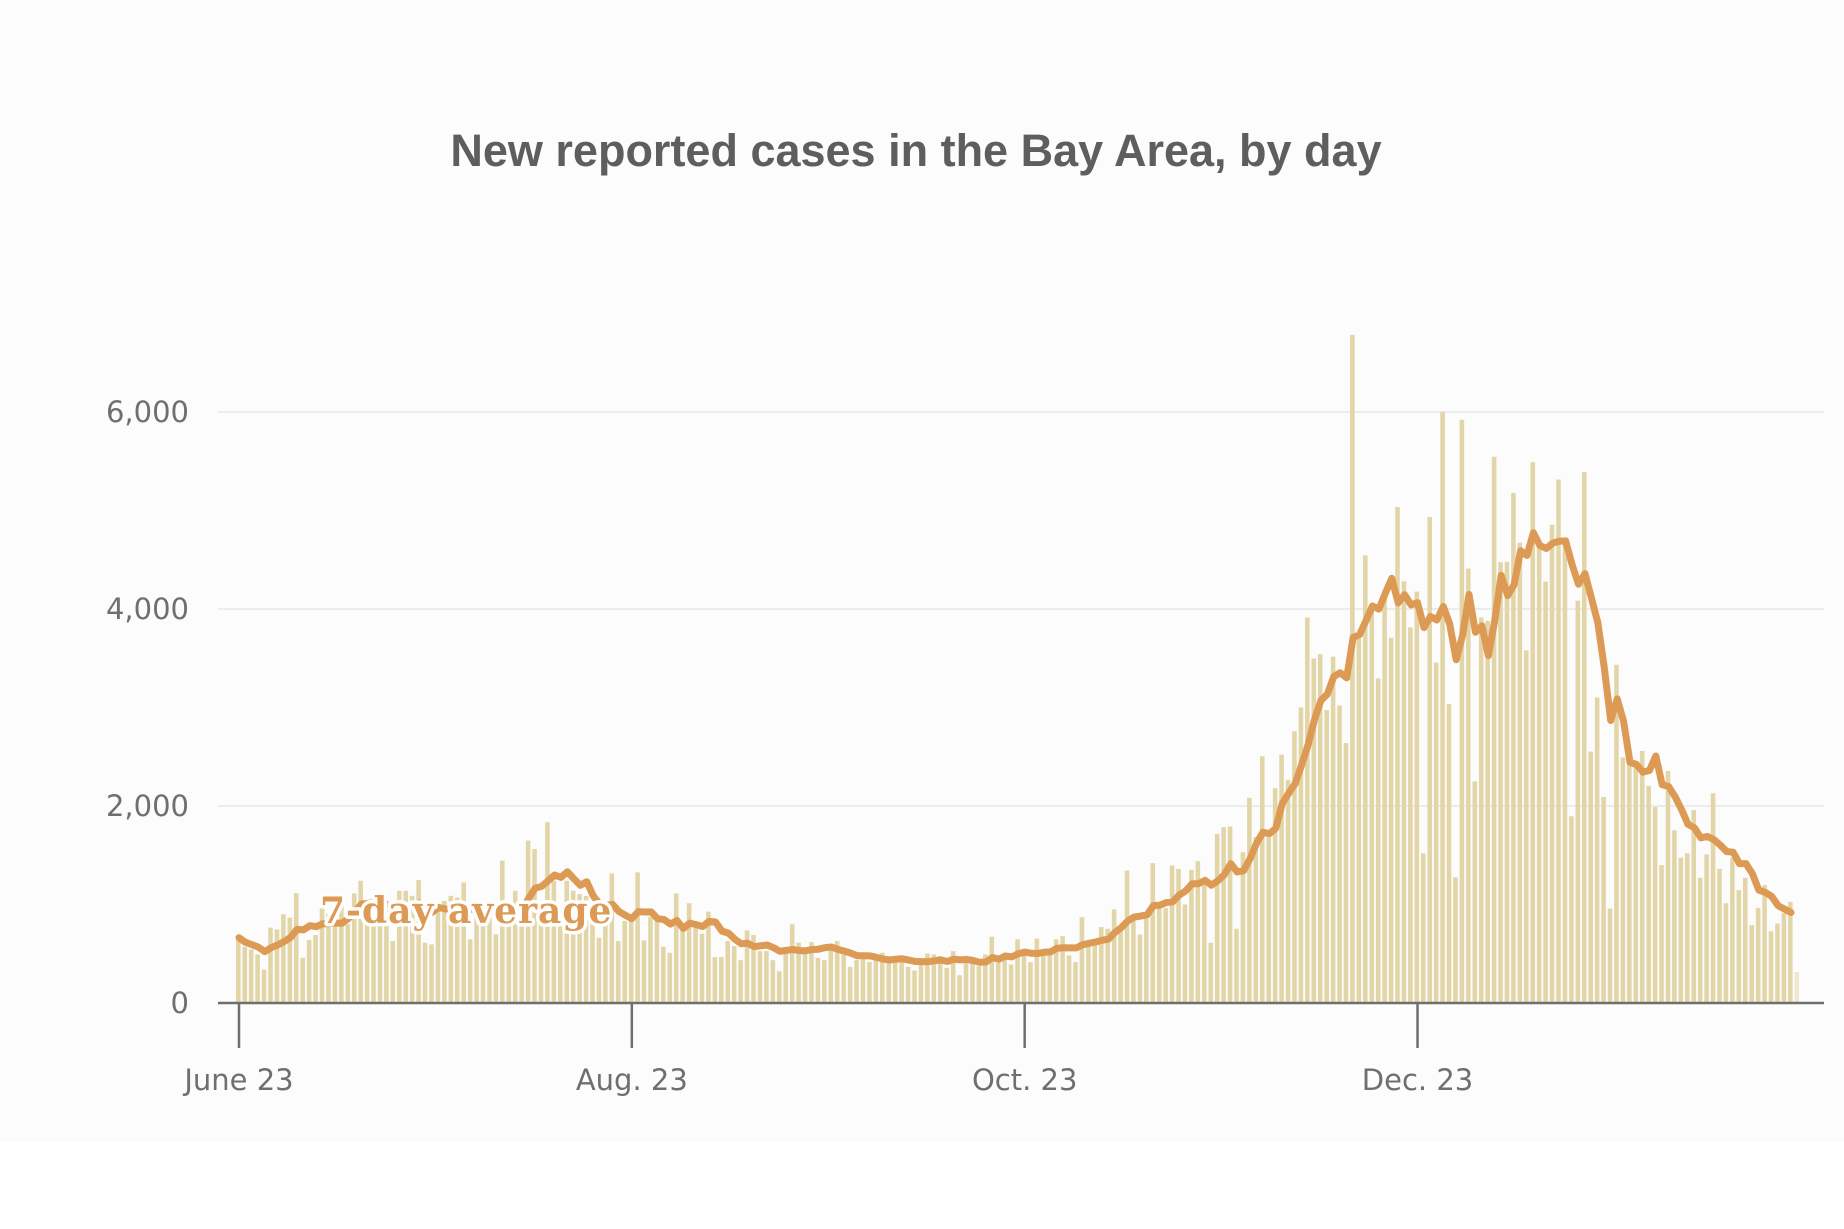 Image resolution: width=1844 pixels, height=1229 pixels. I want to click on x-axis: June 23 Aug. 23 Oct. 23 Dec. 23, so click(1003, 1049).